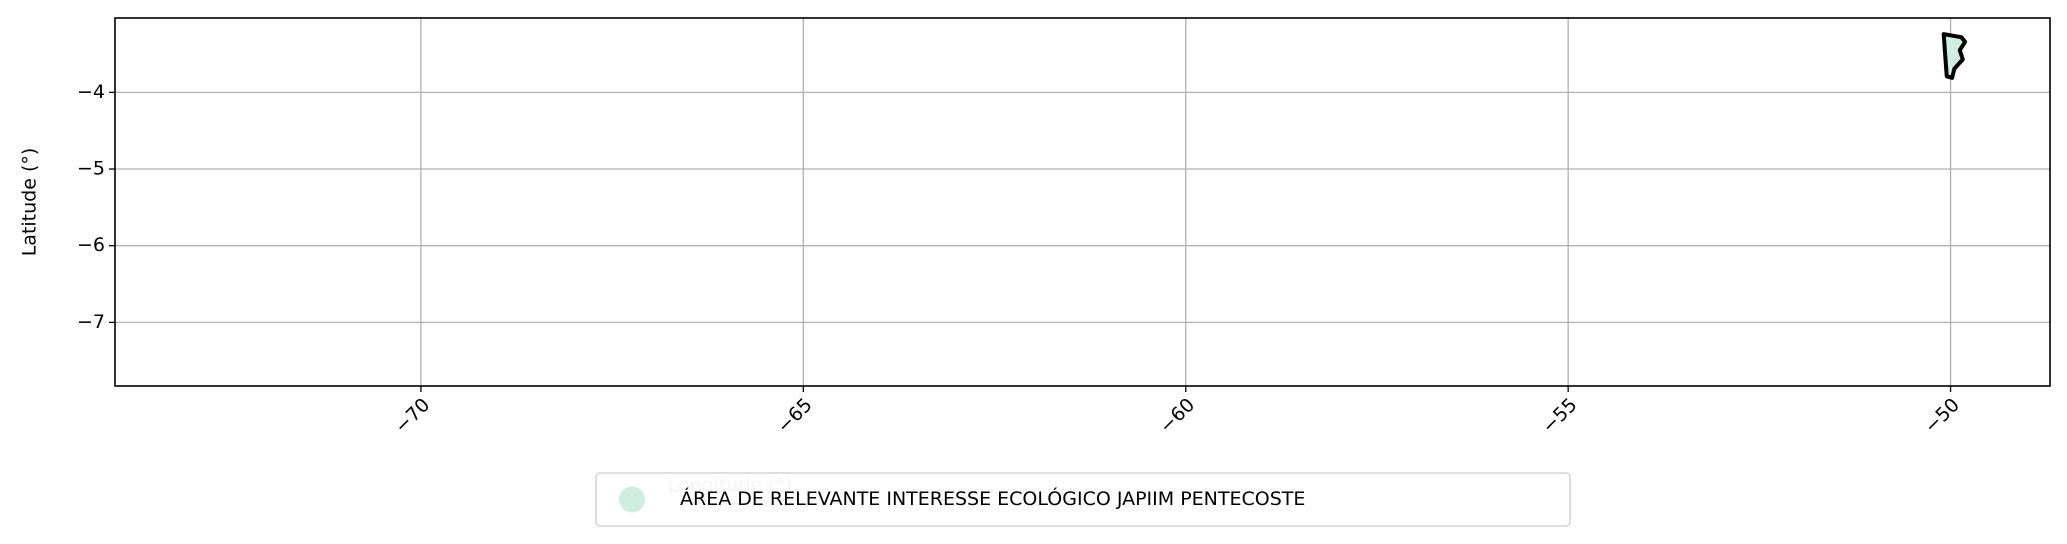 Image resolution: width=2067 pixels, height=544 pixels. Describe the element at coordinates (1560, 416) in the screenshot. I see `x-tick-label: −55` at that location.